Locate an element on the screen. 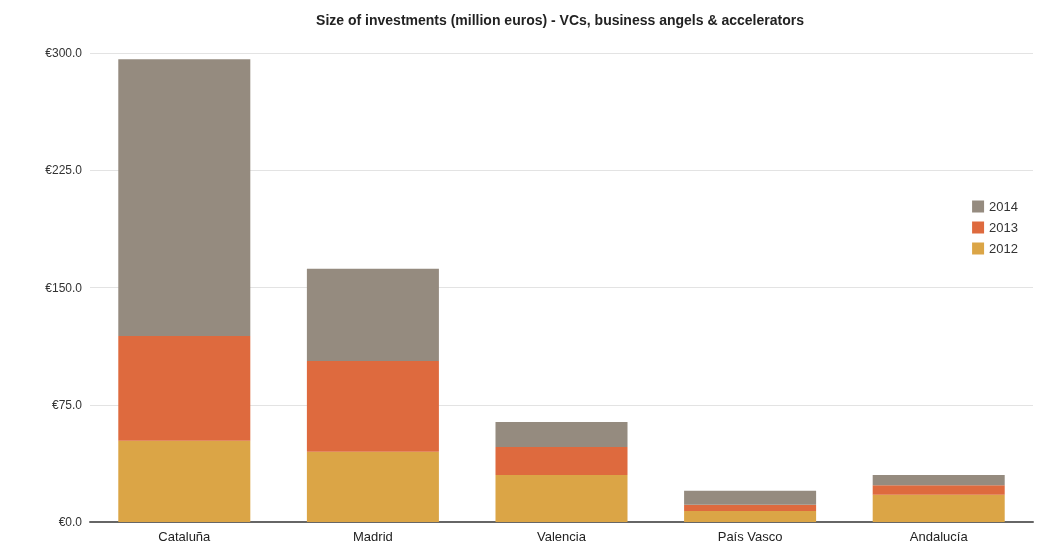 The image size is (1043, 551). legend-label: 2013 is located at coordinates (1003, 227).